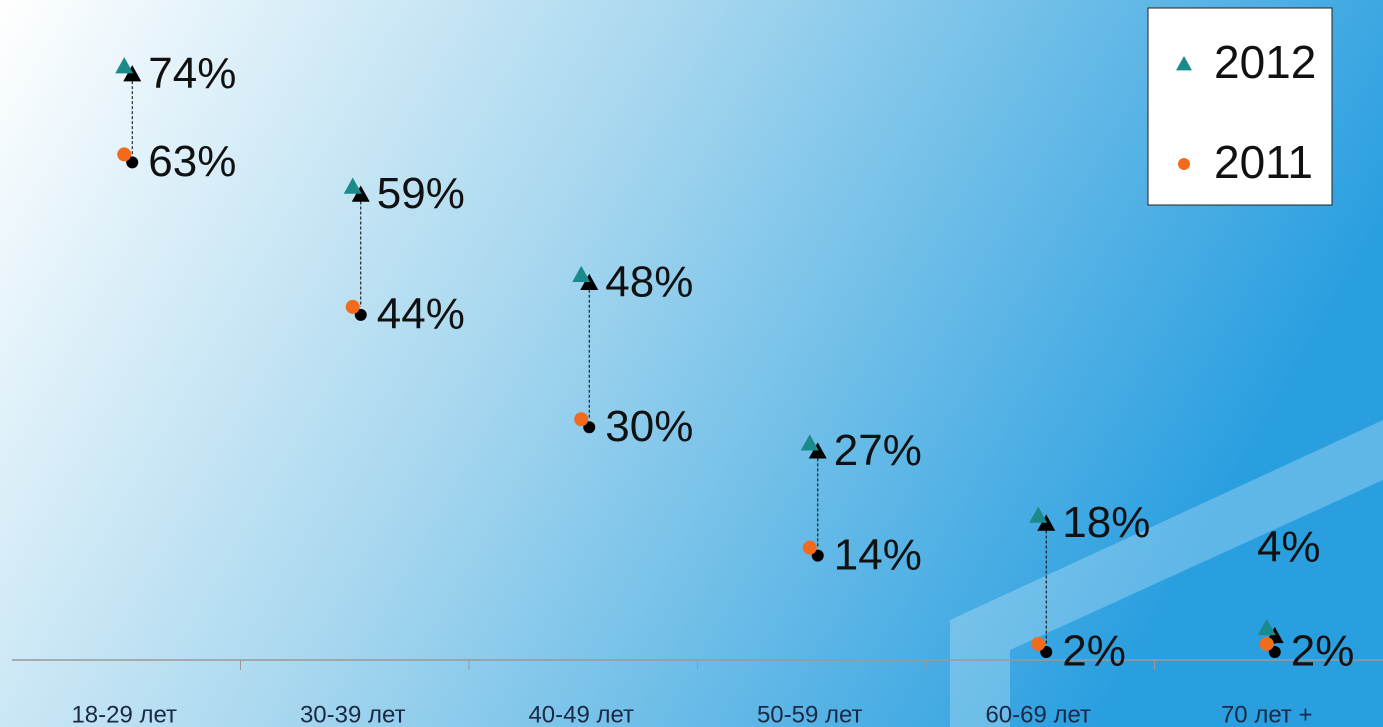 Image resolution: width=1383 pixels, height=727 pixels. Describe the element at coordinates (1038, 714) in the screenshot. I see `x-tick-label: 60-69 лет` at that location.